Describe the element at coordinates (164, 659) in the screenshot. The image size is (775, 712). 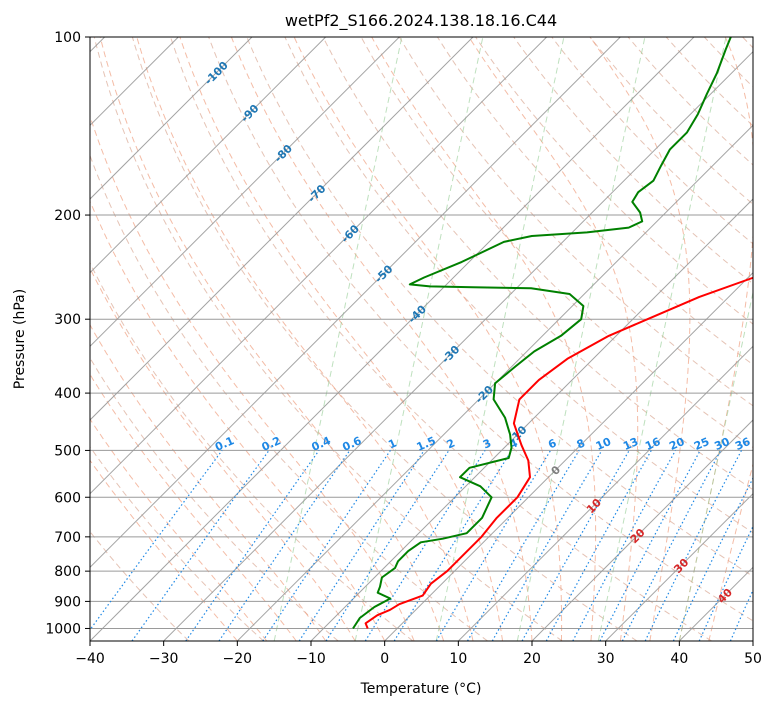
I see `x-tick-label: −30` at that location.